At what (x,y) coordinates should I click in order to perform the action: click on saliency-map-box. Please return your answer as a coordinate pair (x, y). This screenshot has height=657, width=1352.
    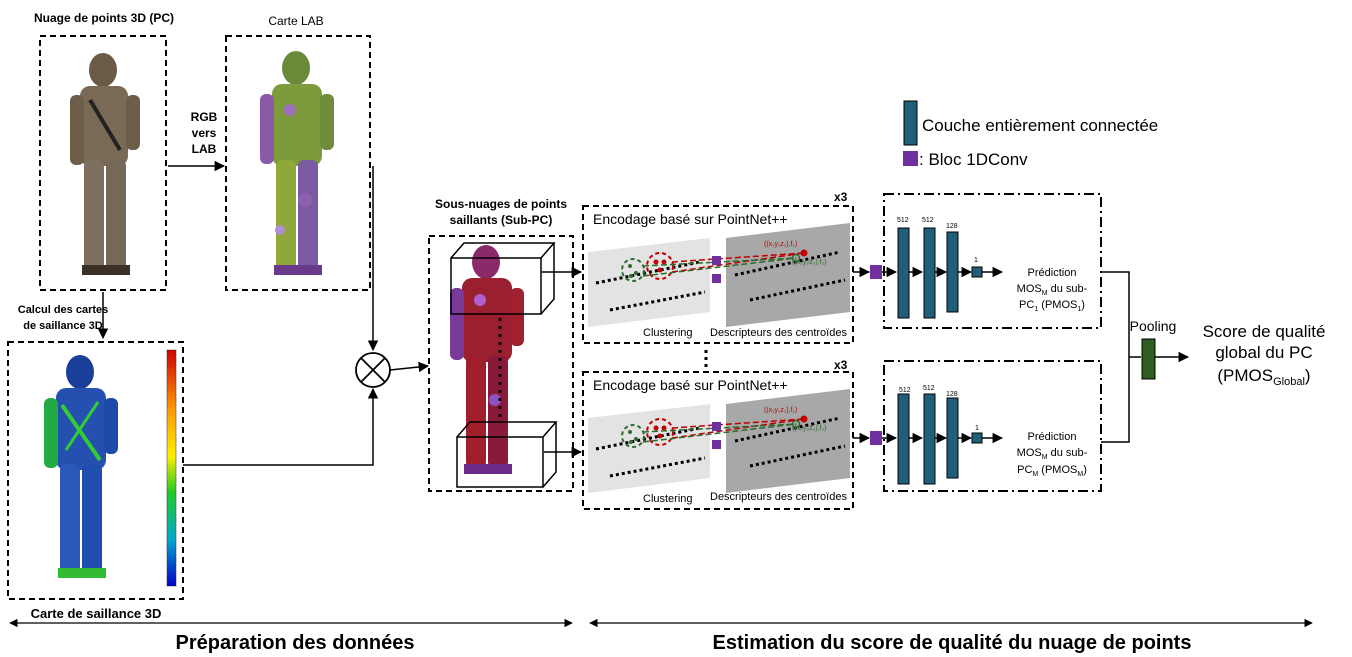
    Looking at the image, I should click on (95, 470).